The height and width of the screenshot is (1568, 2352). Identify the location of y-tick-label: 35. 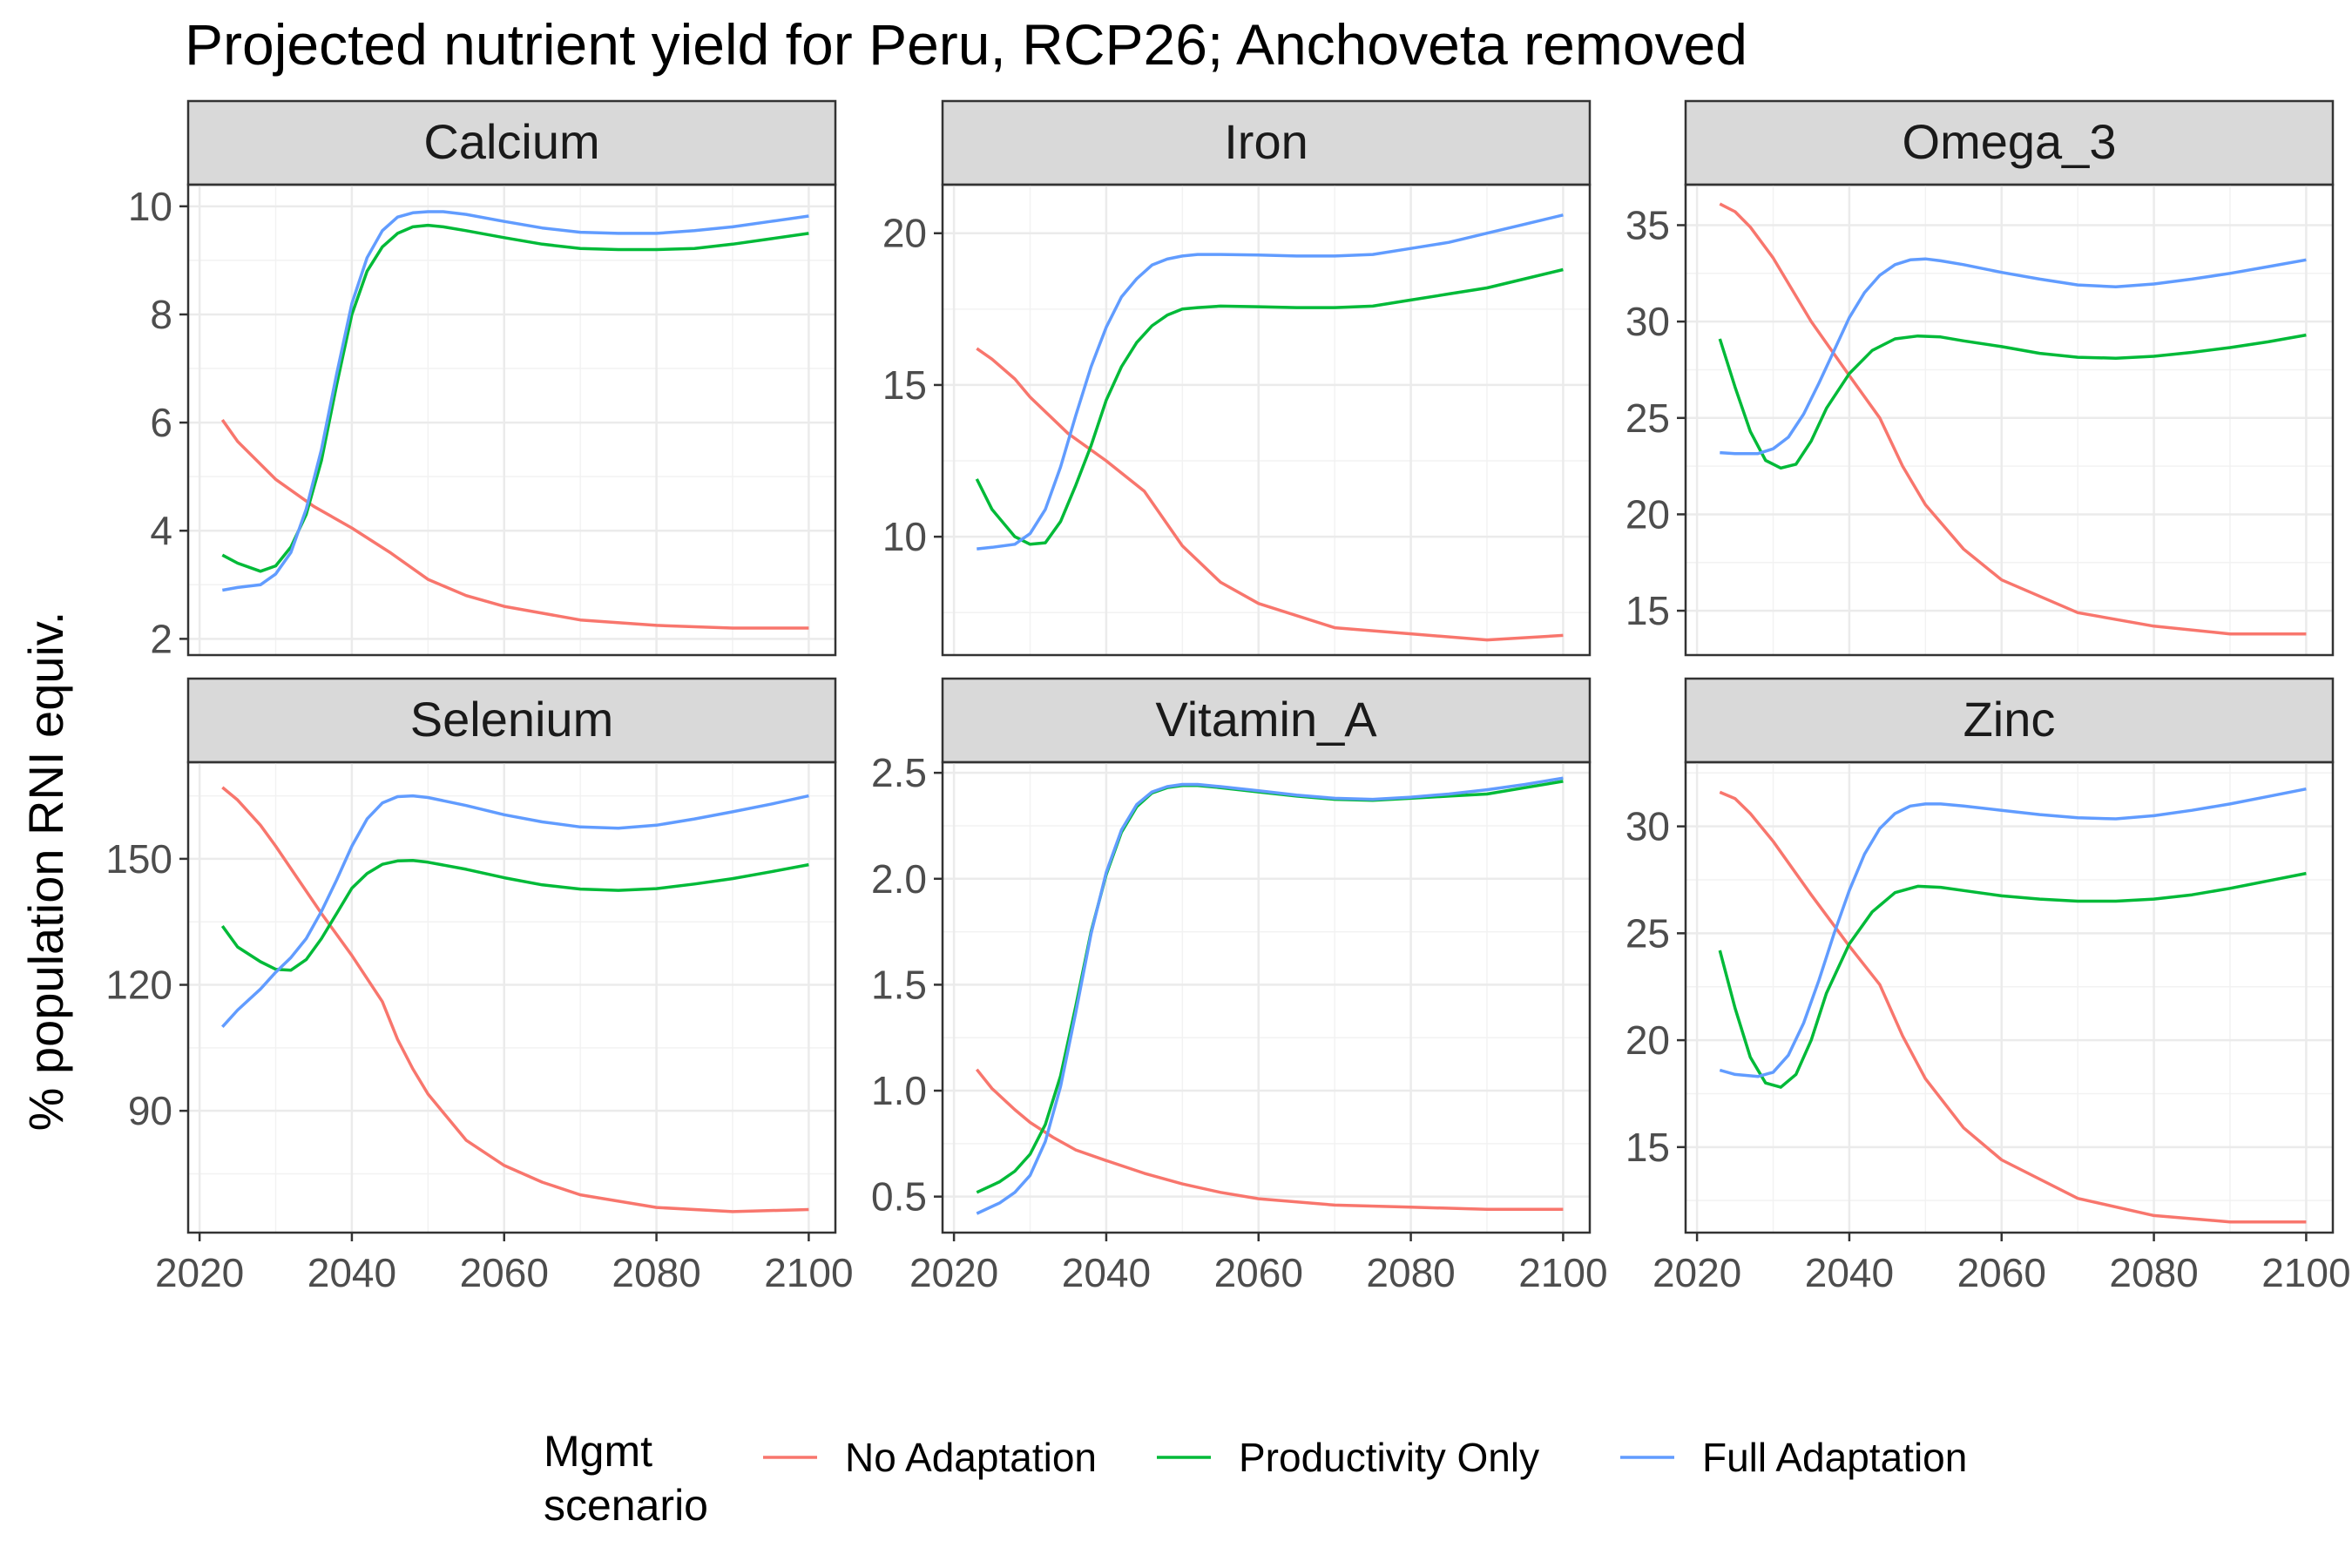
(1647, 225).